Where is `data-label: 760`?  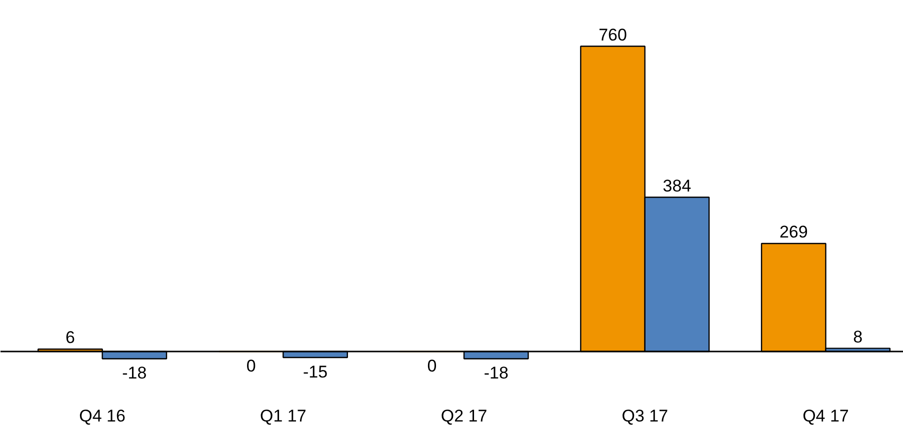 data-label: 760 is located at coordinates (612, 34).